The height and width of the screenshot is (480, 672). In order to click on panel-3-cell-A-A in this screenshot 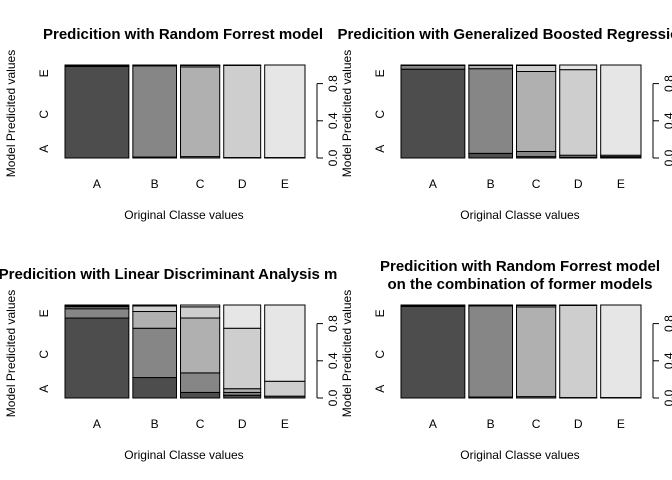, I will do `click(97, 358)`.